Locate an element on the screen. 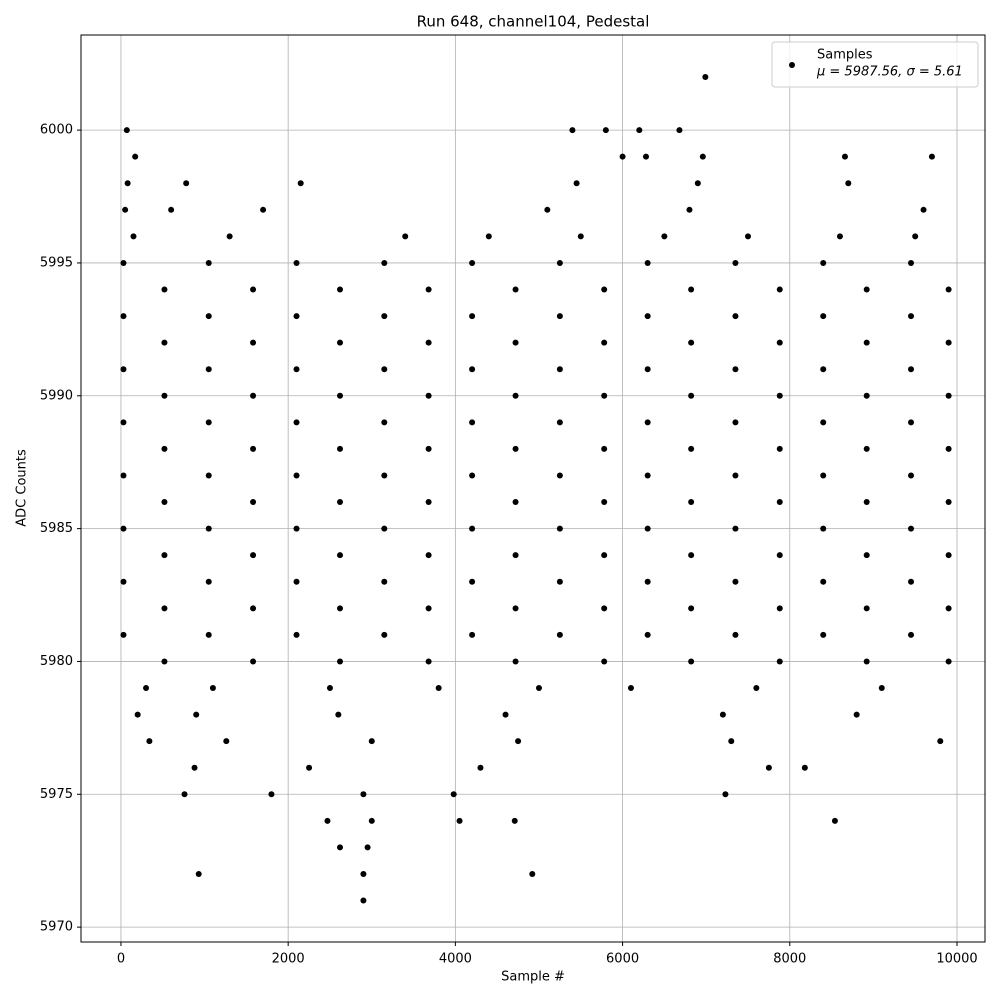  x-tick-label: 0 is located at coordinates (121, 959).